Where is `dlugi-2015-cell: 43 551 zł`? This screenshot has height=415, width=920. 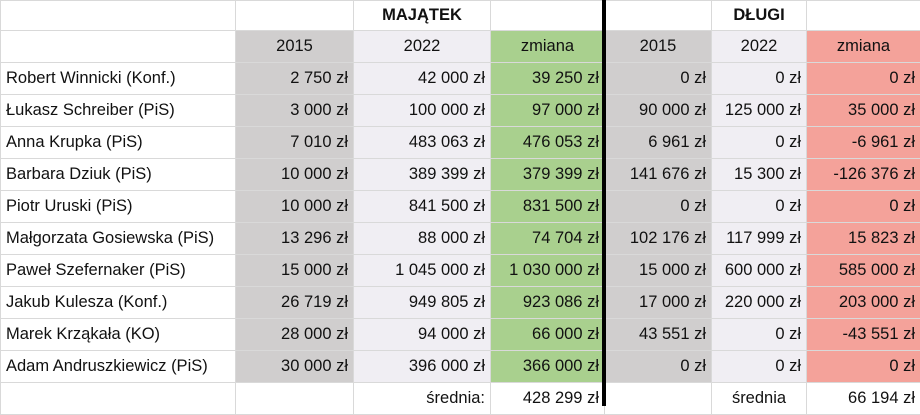
dlugi-2015-cell: 43 551 zł is located at coordinates (658, 335).